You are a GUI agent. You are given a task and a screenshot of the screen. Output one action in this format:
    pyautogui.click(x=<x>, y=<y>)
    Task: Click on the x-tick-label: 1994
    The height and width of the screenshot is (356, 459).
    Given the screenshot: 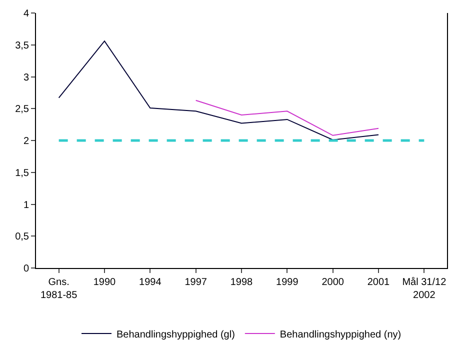 What is the action you would take?
    pyautogui.click(x=150, y=282)
    